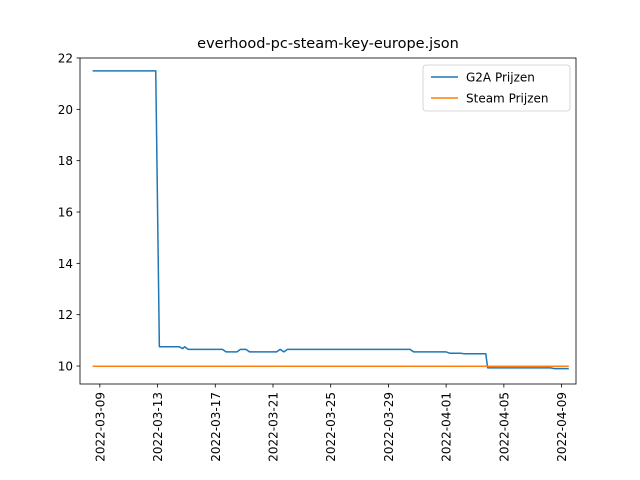  Describe the element at coordinates (65, 315) in the screenshot. I see `y-tick-label-12: 12` at that location.